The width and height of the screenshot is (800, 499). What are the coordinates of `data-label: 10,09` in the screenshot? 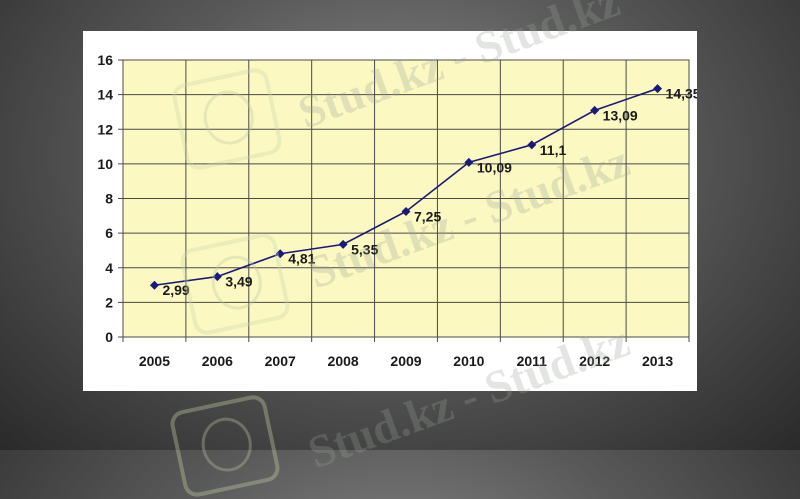 It's located at (494, 167).